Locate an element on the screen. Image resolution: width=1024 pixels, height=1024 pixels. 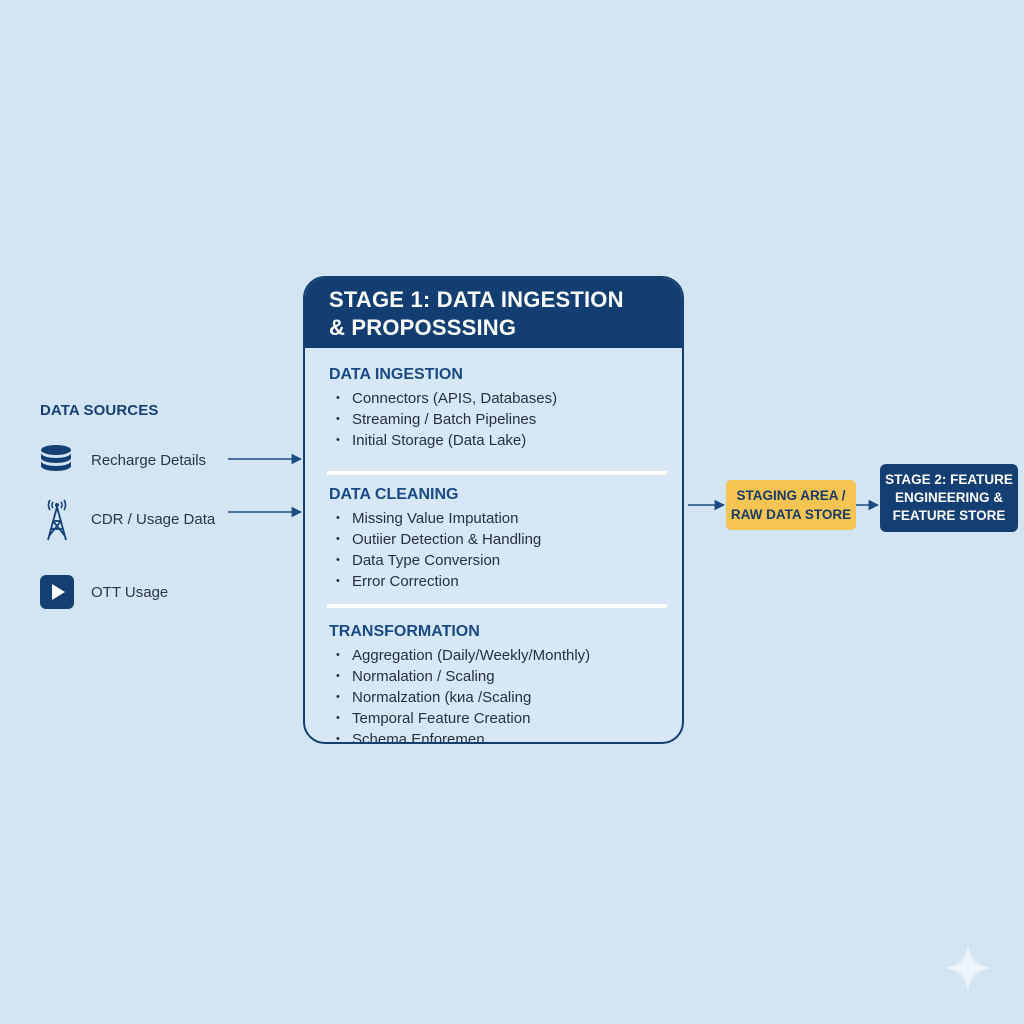
staging-area-box: STAGING AREA / RAW DATA STORE is located at coordinates (791, 505).